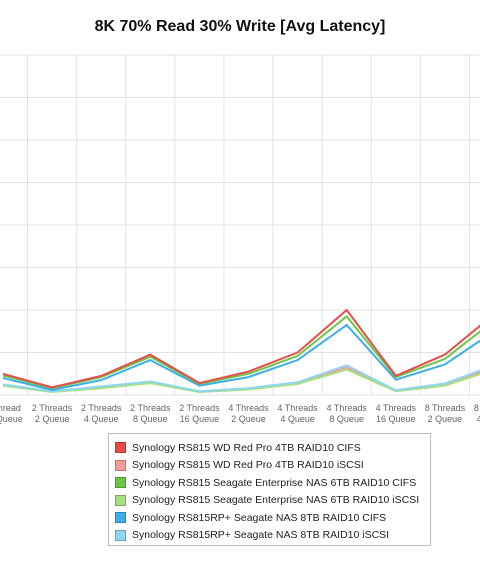 This screenshot has height=572, width=480. Describe the element at coordinates (199, 413) in the screenshot. I see `x-tick-label: 2 Threads 16 Queue` at that location.